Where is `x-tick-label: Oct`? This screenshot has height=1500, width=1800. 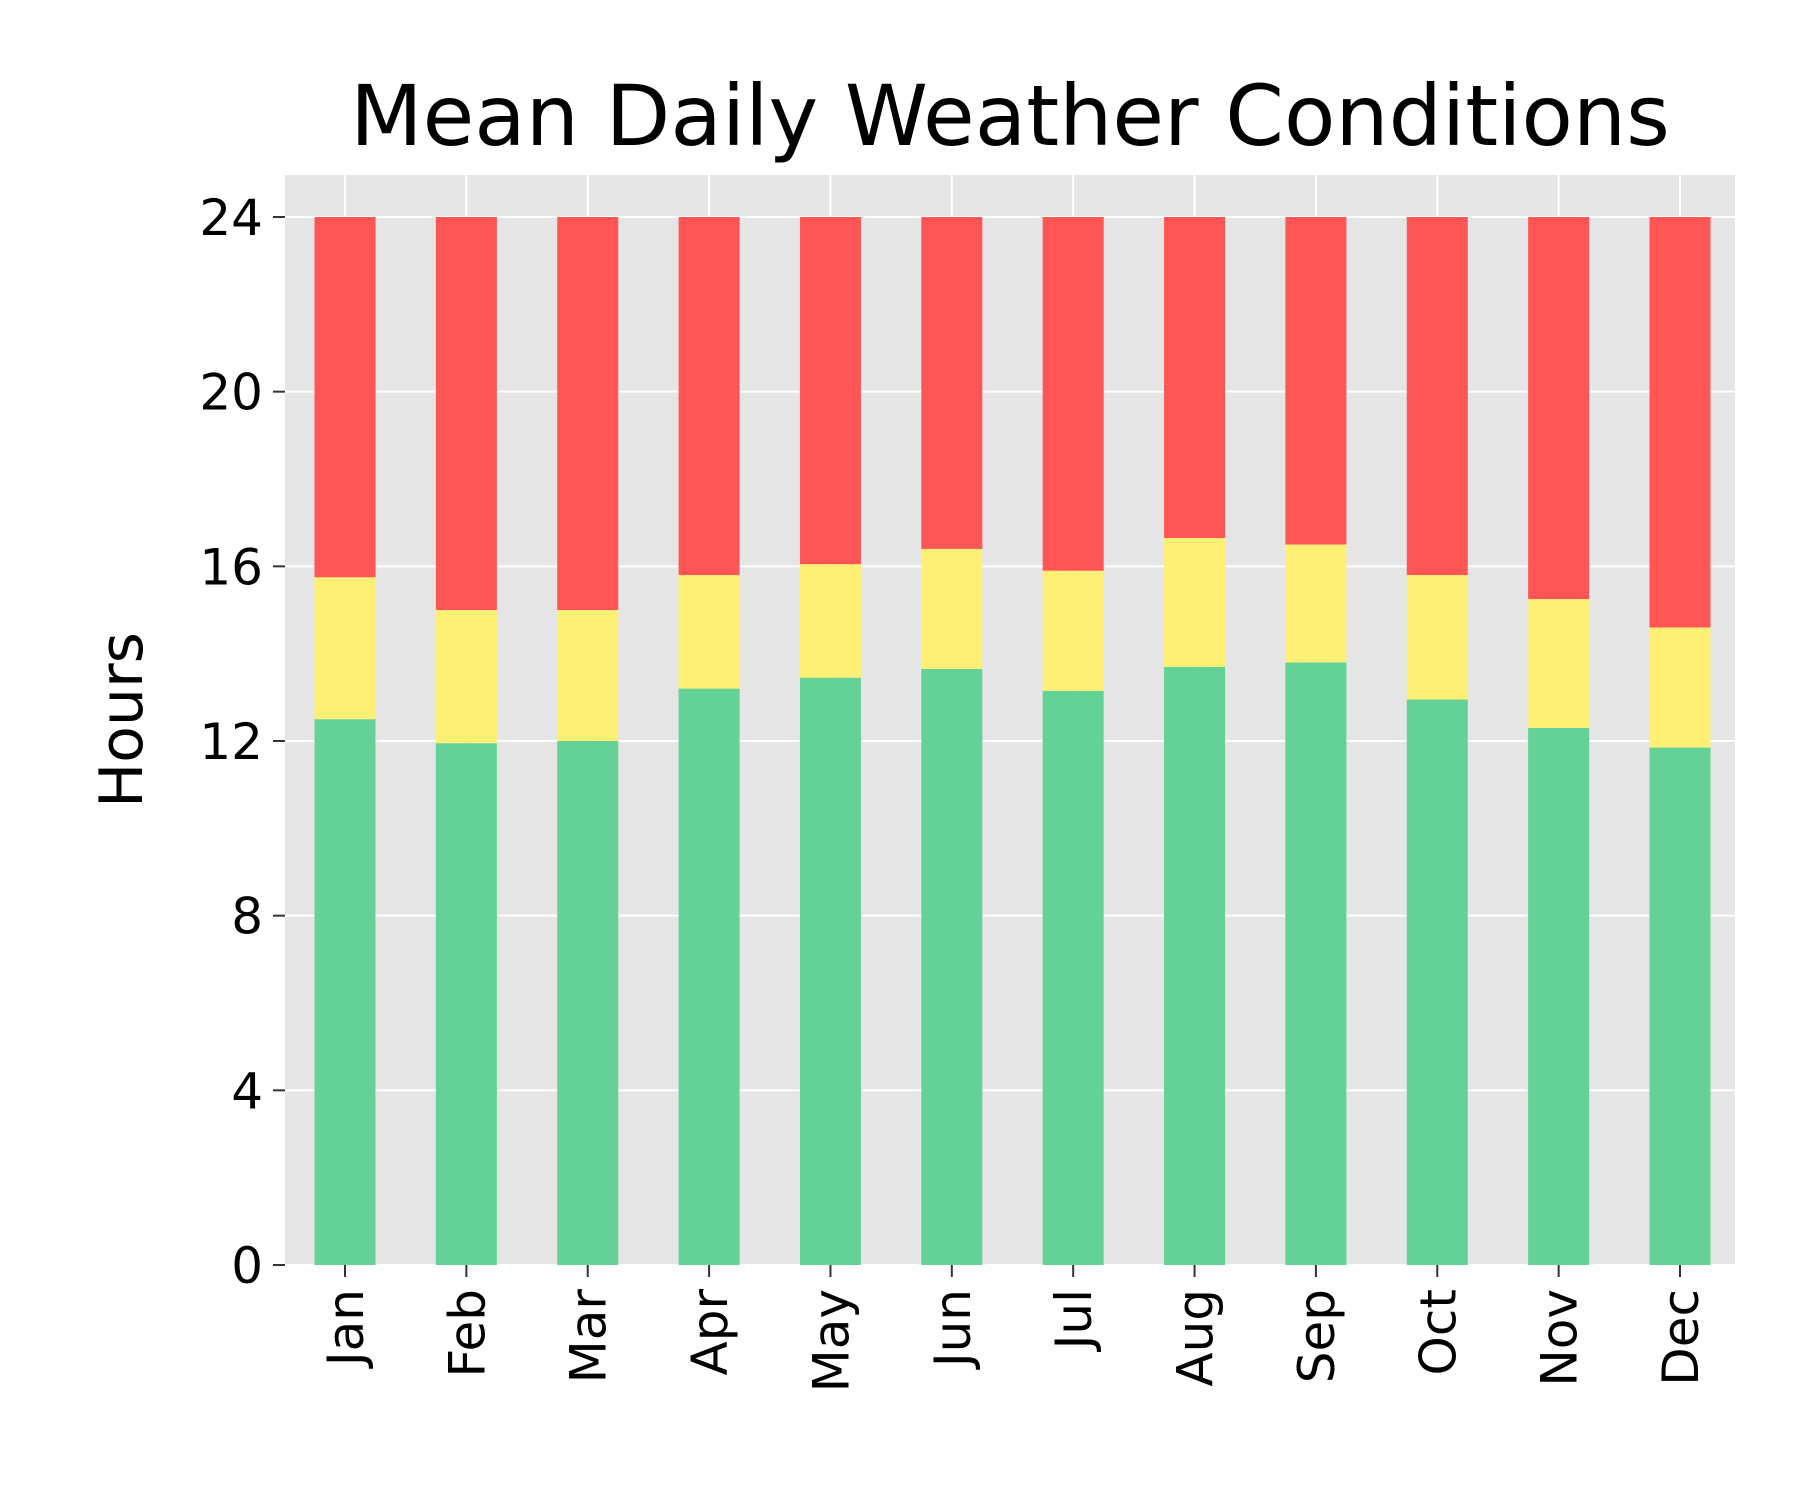 x-tick-label: Oct is located at coordinates (1438, 1332).